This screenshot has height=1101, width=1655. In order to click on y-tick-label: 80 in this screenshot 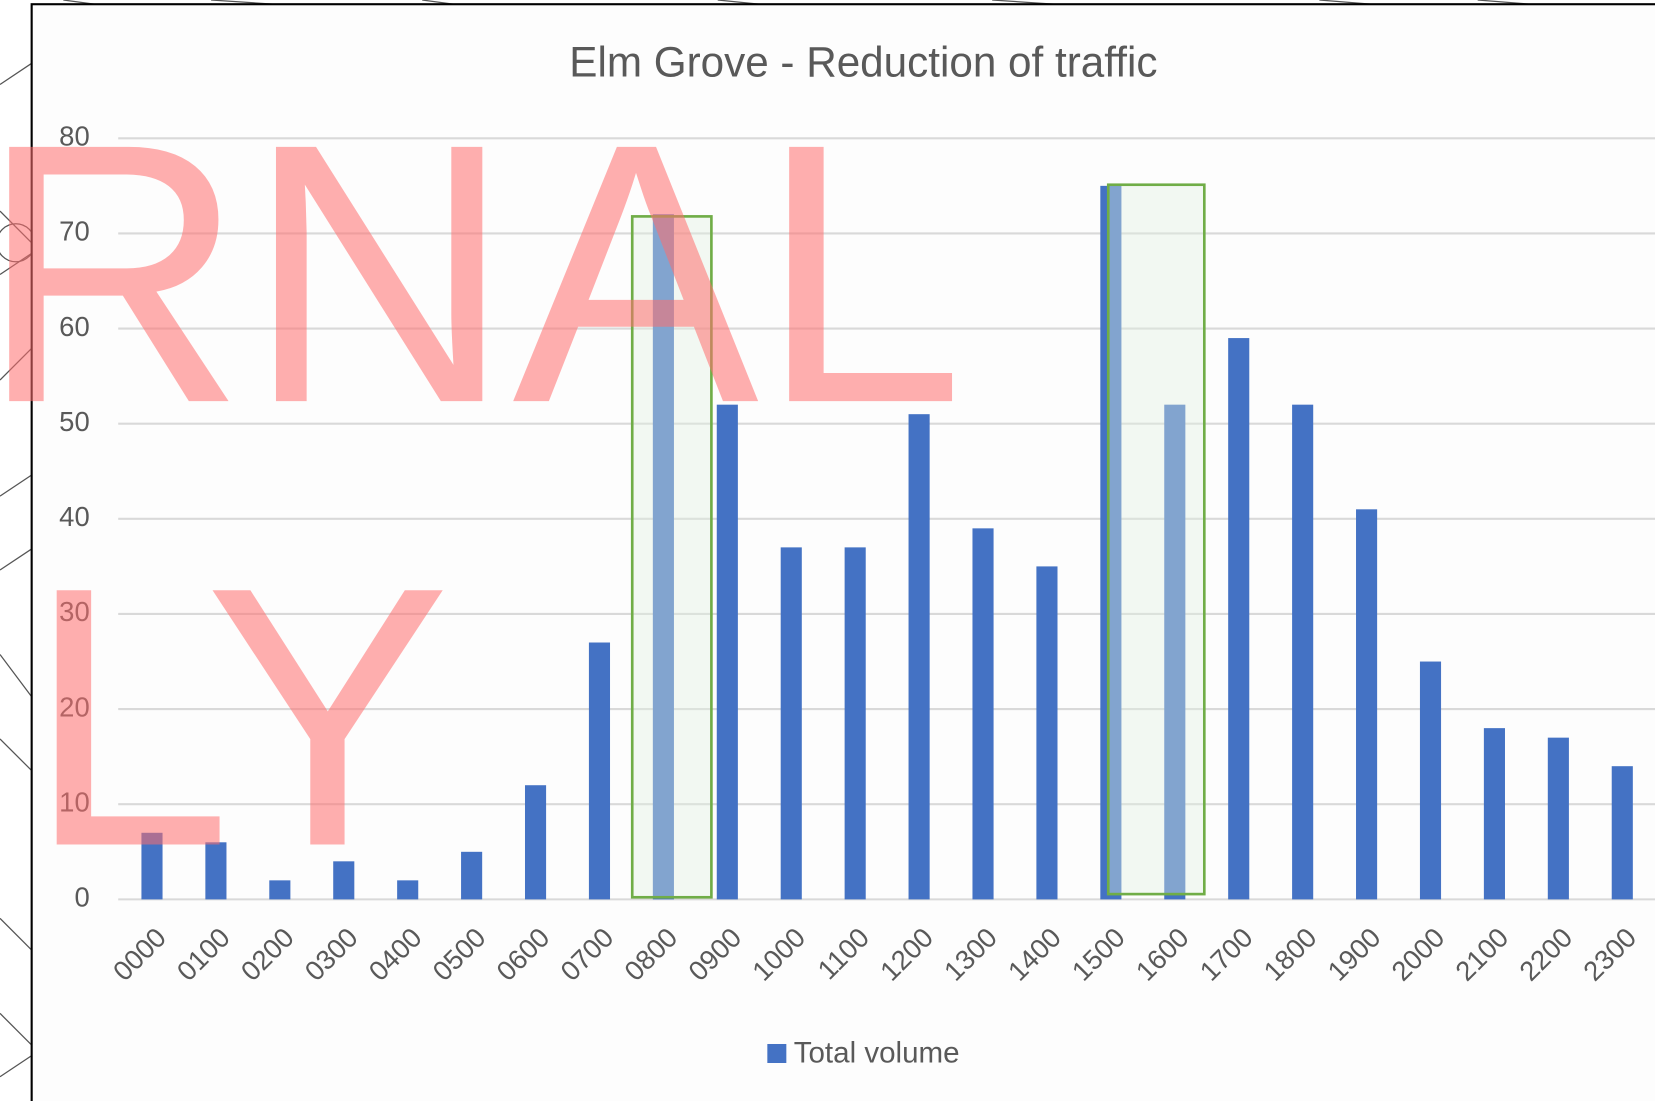, I will do `click(74, 136)`.